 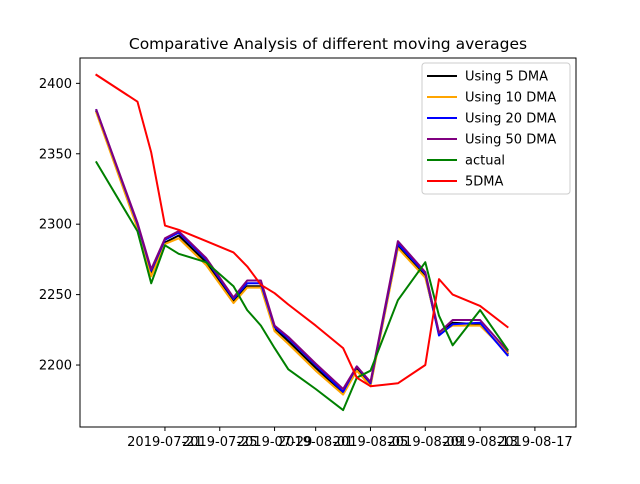 I want to click on x-tick-label: 2019-08-17, so click(x=535, y=442).